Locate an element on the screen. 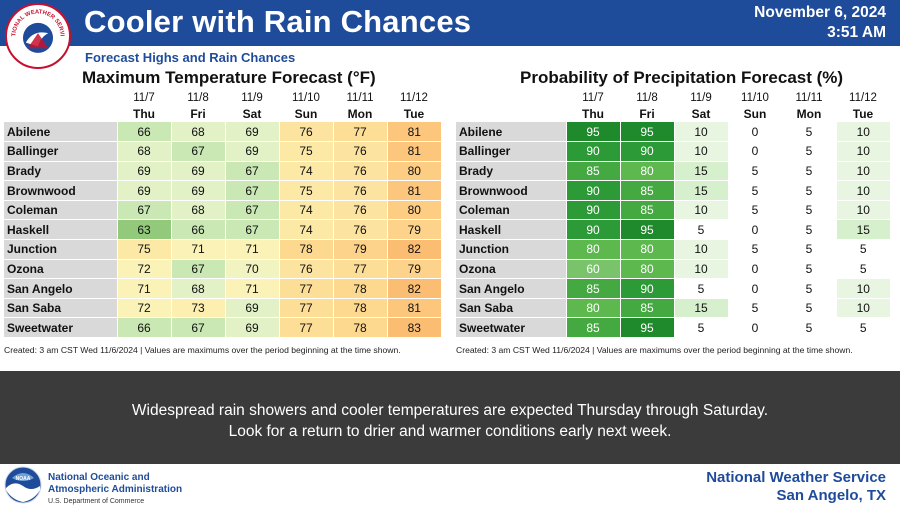  precipitation-date-header: 11/11 is located at coordinates (809, 98).